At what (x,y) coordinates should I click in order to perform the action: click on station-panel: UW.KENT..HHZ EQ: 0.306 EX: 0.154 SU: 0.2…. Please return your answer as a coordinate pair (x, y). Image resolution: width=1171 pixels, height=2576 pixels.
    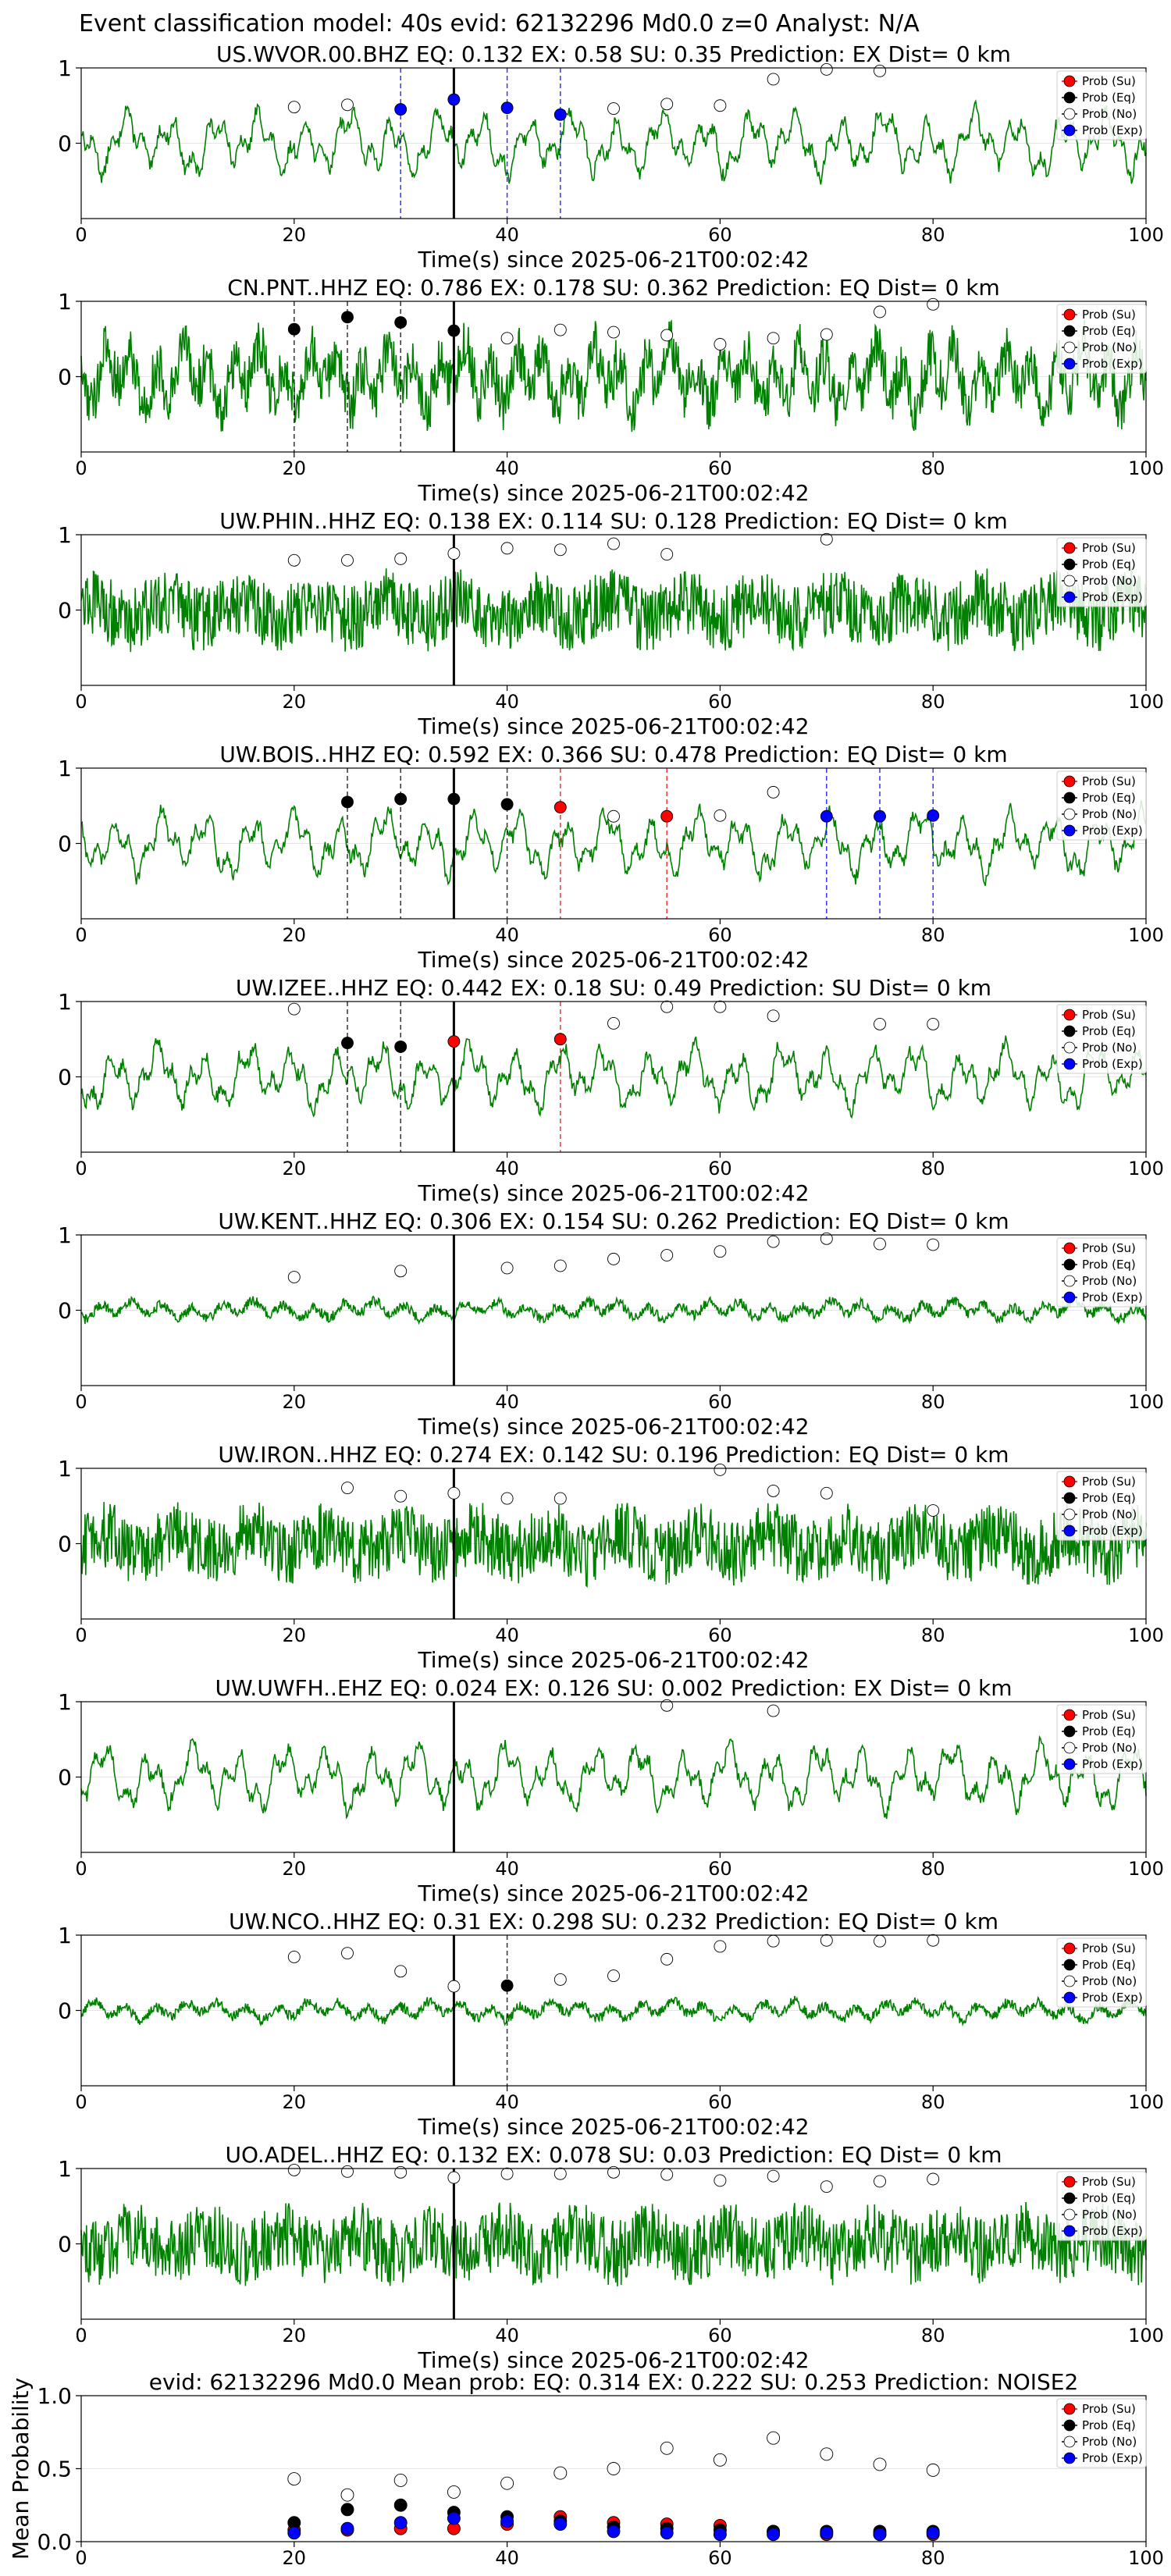
    Looking at the image, I should click on (611, 1323).